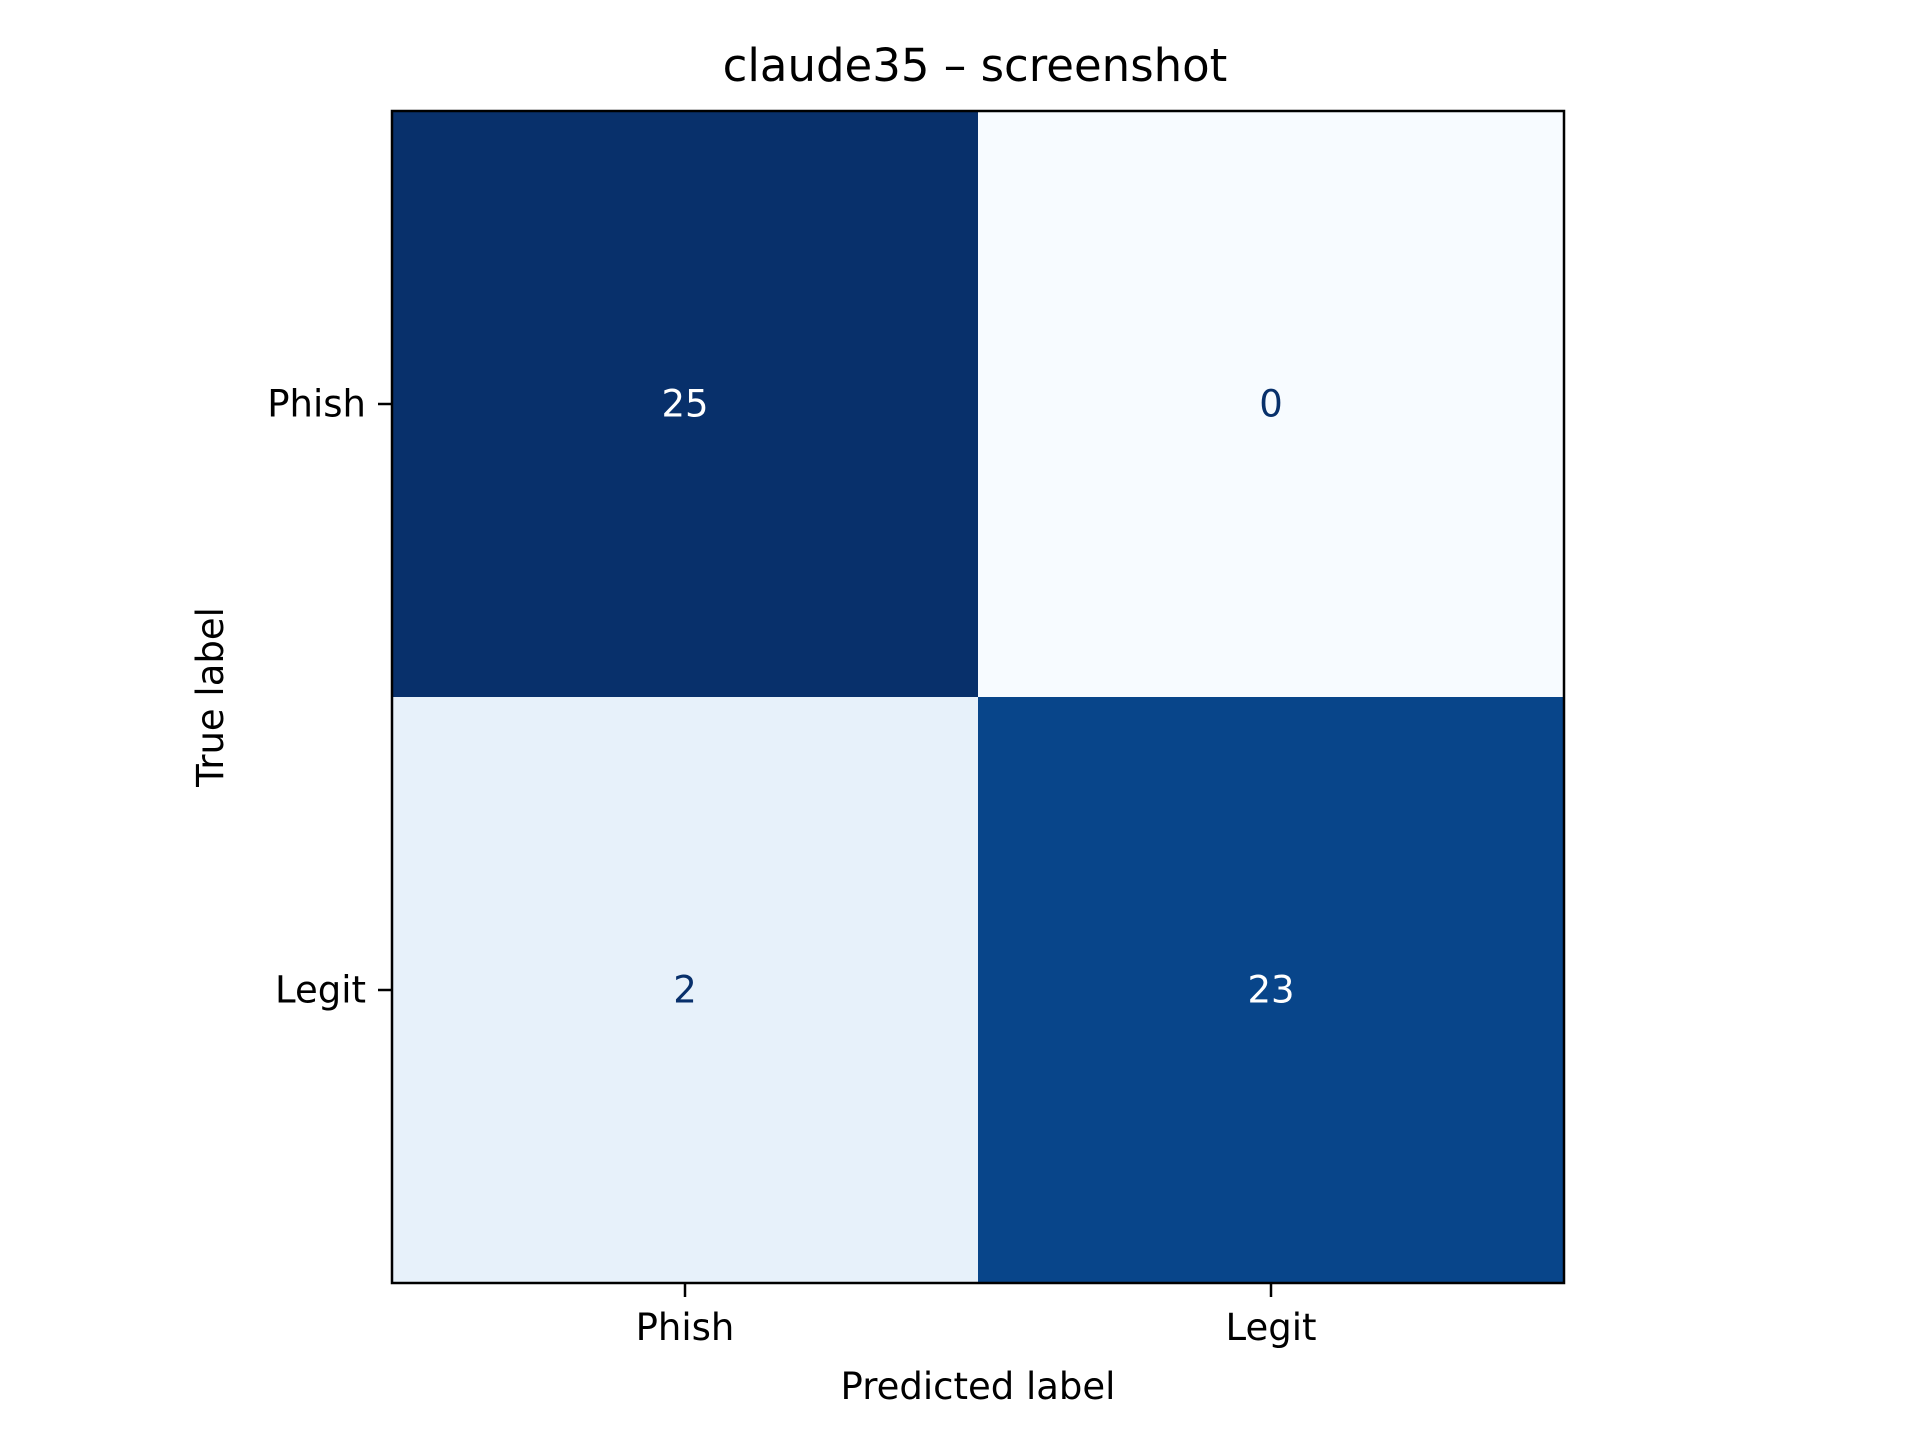  I want to click on y-tick-label-1: Legit, so click(320, 990).